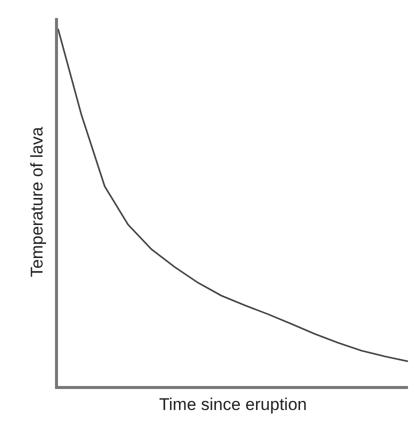 The height and width of the screenshot is (422, 412). Describe the element at coordinates (233, 404) in the screenshot. I see `x-axis-title: Time since eruption` at that location.